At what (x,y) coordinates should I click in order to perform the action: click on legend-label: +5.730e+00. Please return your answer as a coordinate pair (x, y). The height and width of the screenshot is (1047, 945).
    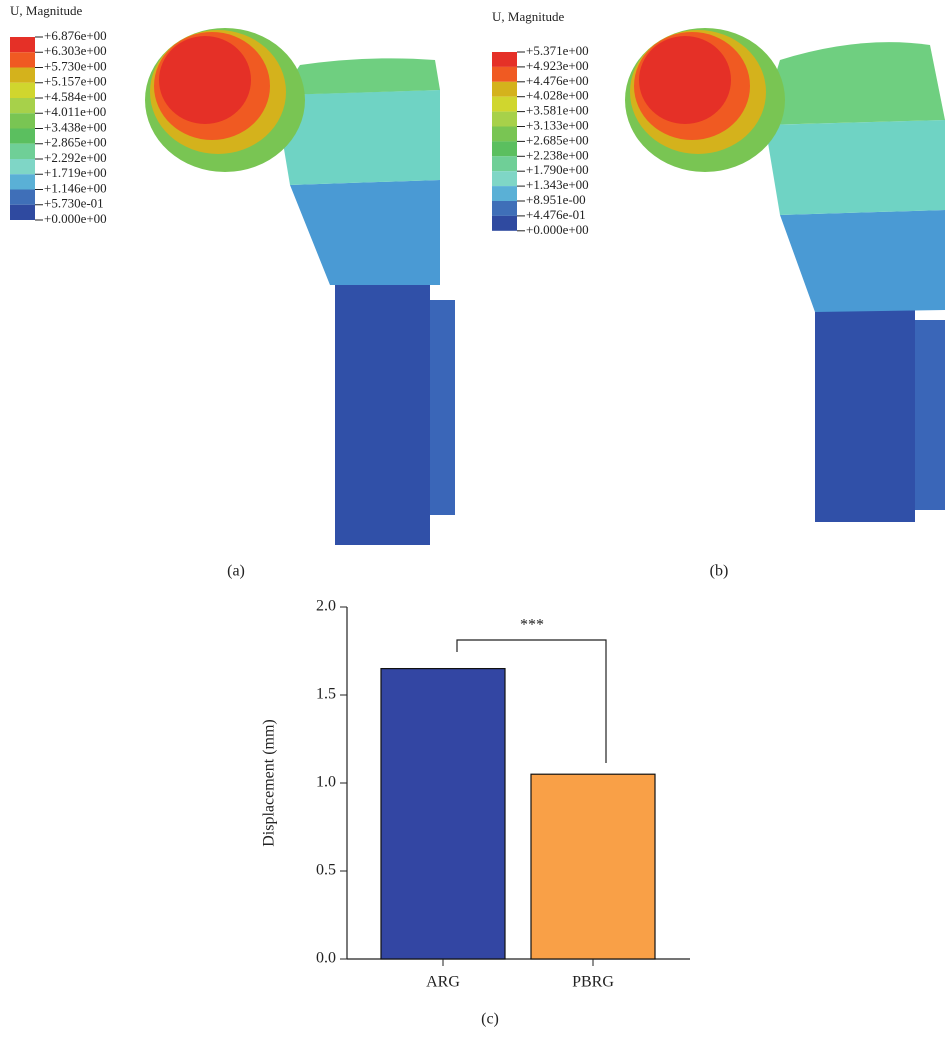
    Looking at the image, I should click on (75, 65).